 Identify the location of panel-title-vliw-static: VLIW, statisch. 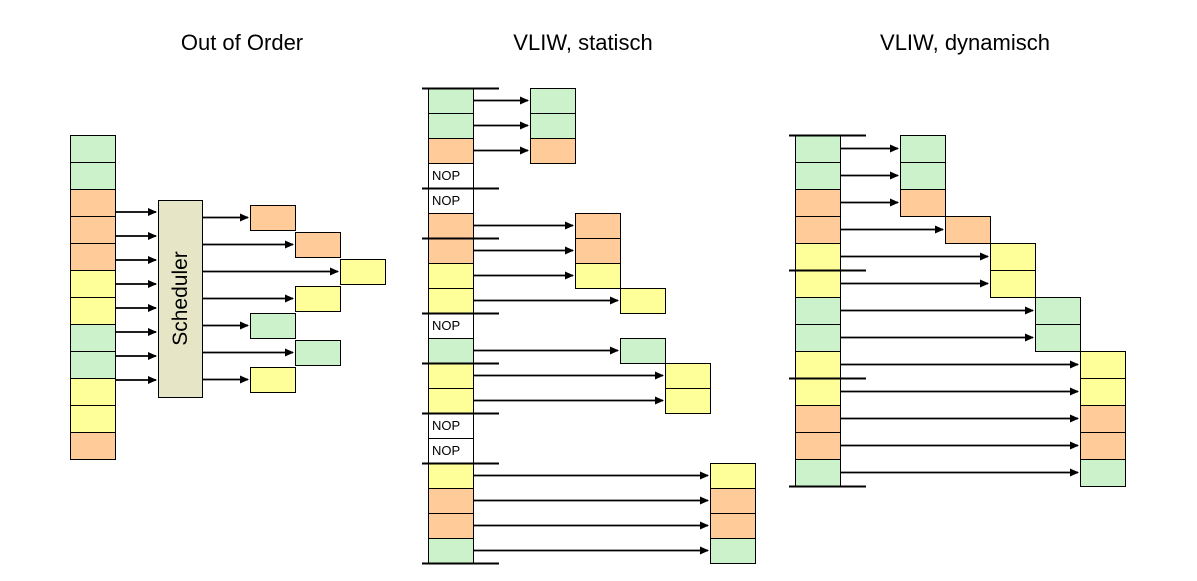
(583, 42).